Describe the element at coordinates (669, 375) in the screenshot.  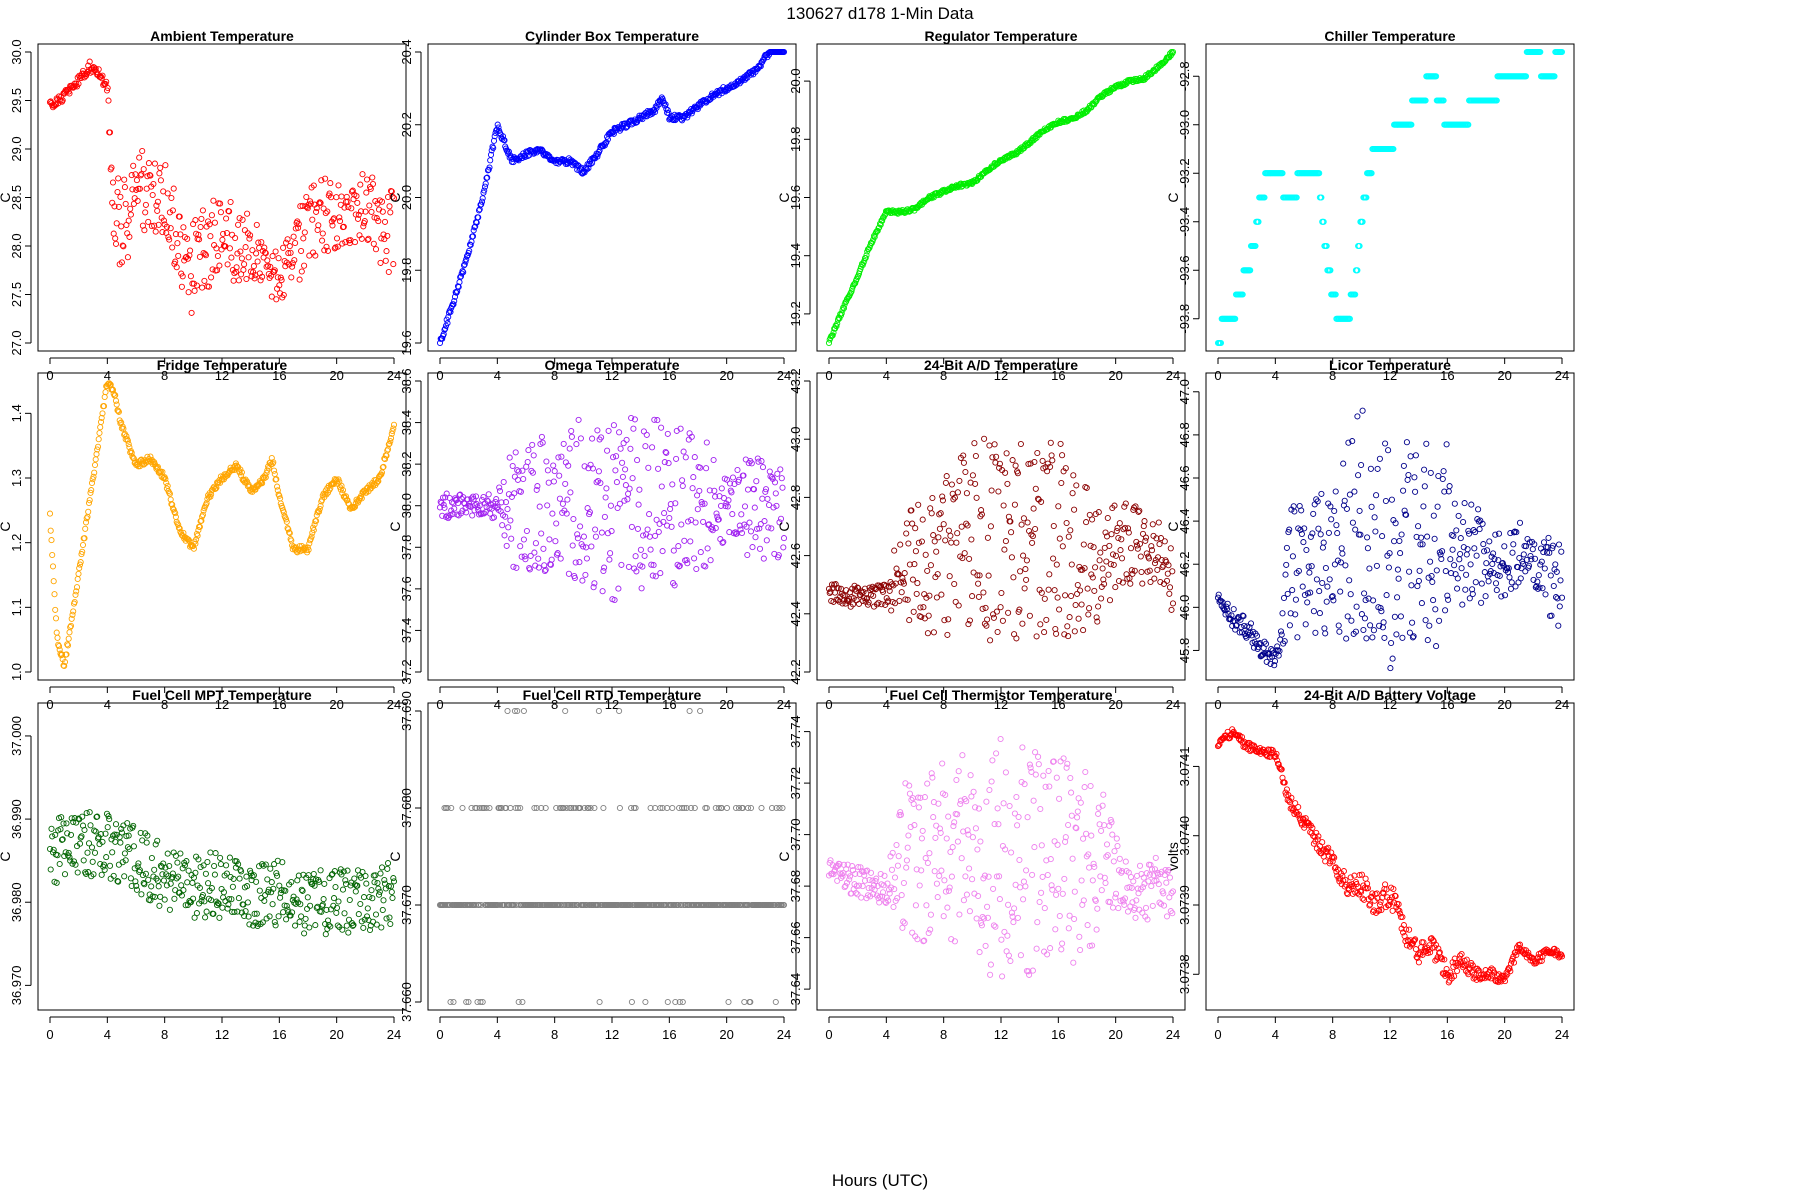
I see `x-tick-label: 16` at that location.